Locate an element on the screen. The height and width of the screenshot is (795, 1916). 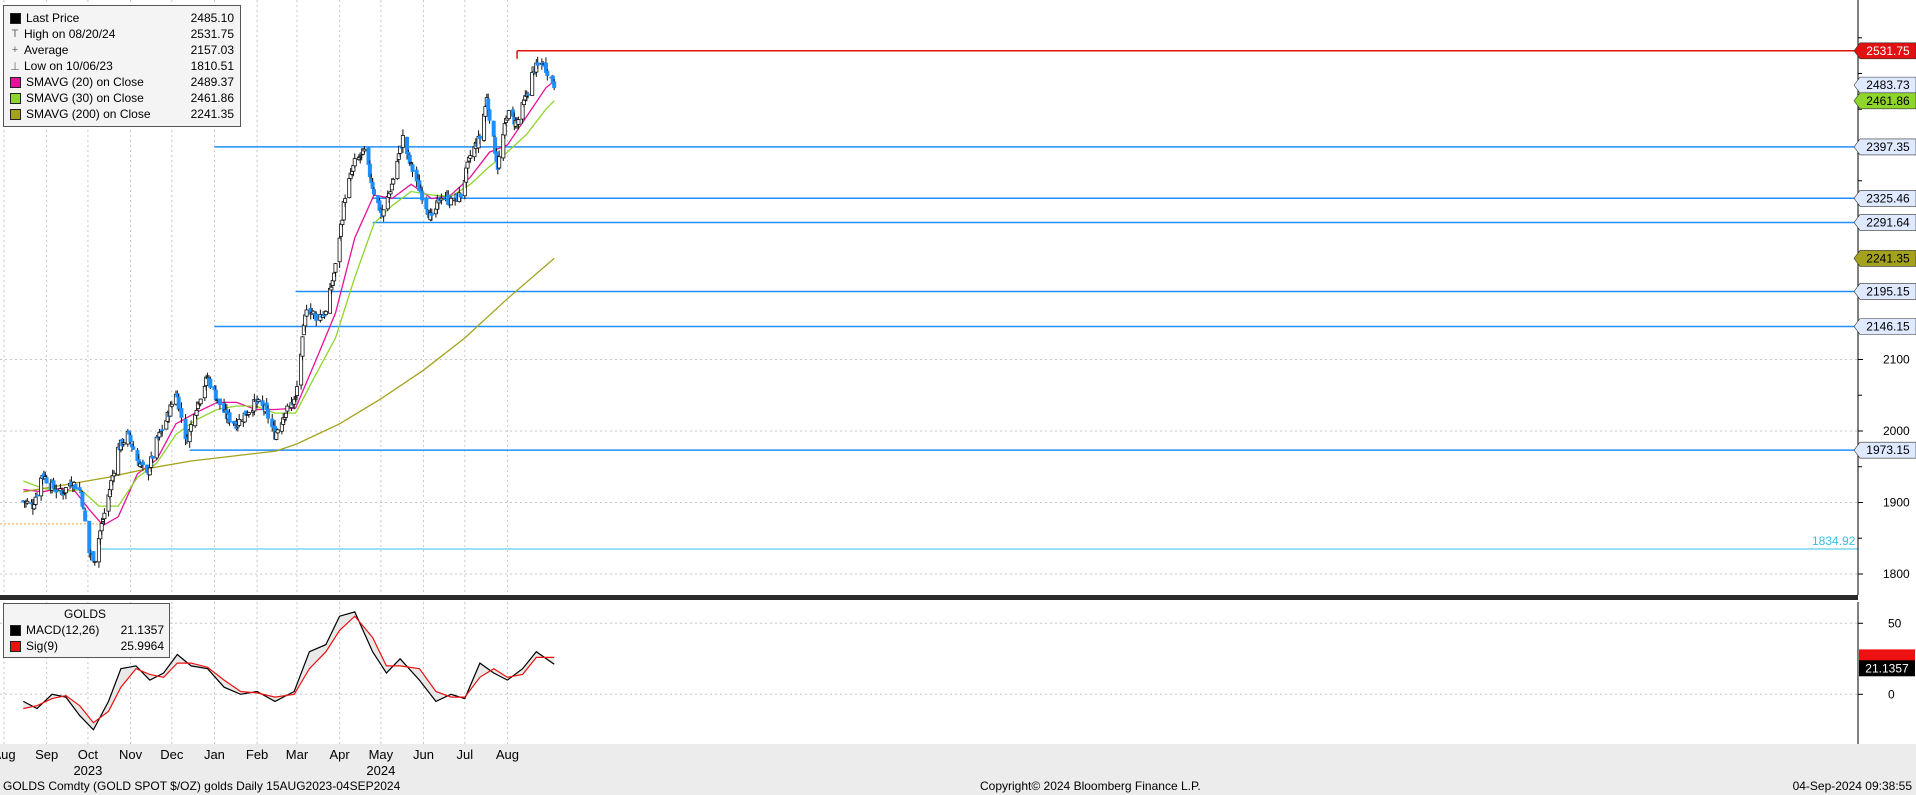
legend-label: SMAVG (20) on Close is located at coordinates (85, 82).